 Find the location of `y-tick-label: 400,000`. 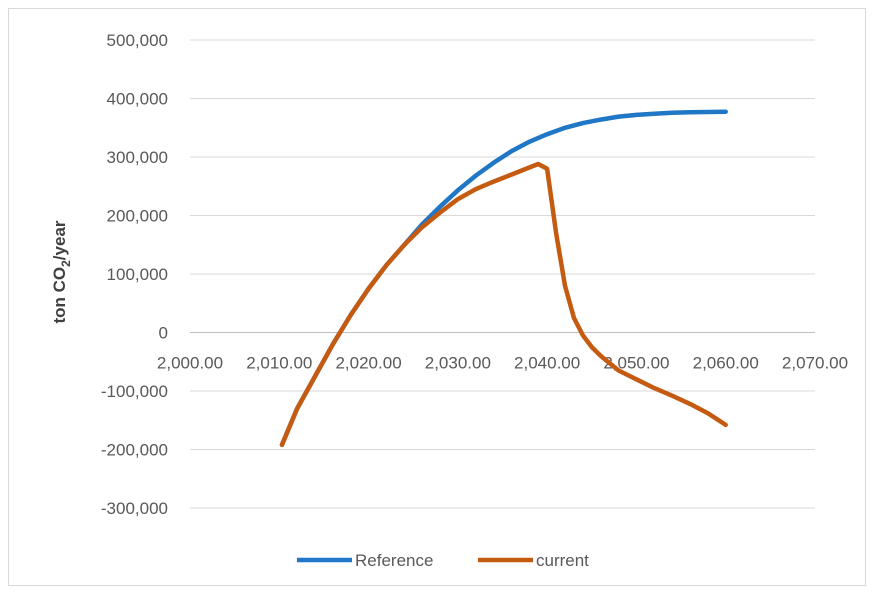

y-tick-label: 400,000 is located at coordinates (137, 99).